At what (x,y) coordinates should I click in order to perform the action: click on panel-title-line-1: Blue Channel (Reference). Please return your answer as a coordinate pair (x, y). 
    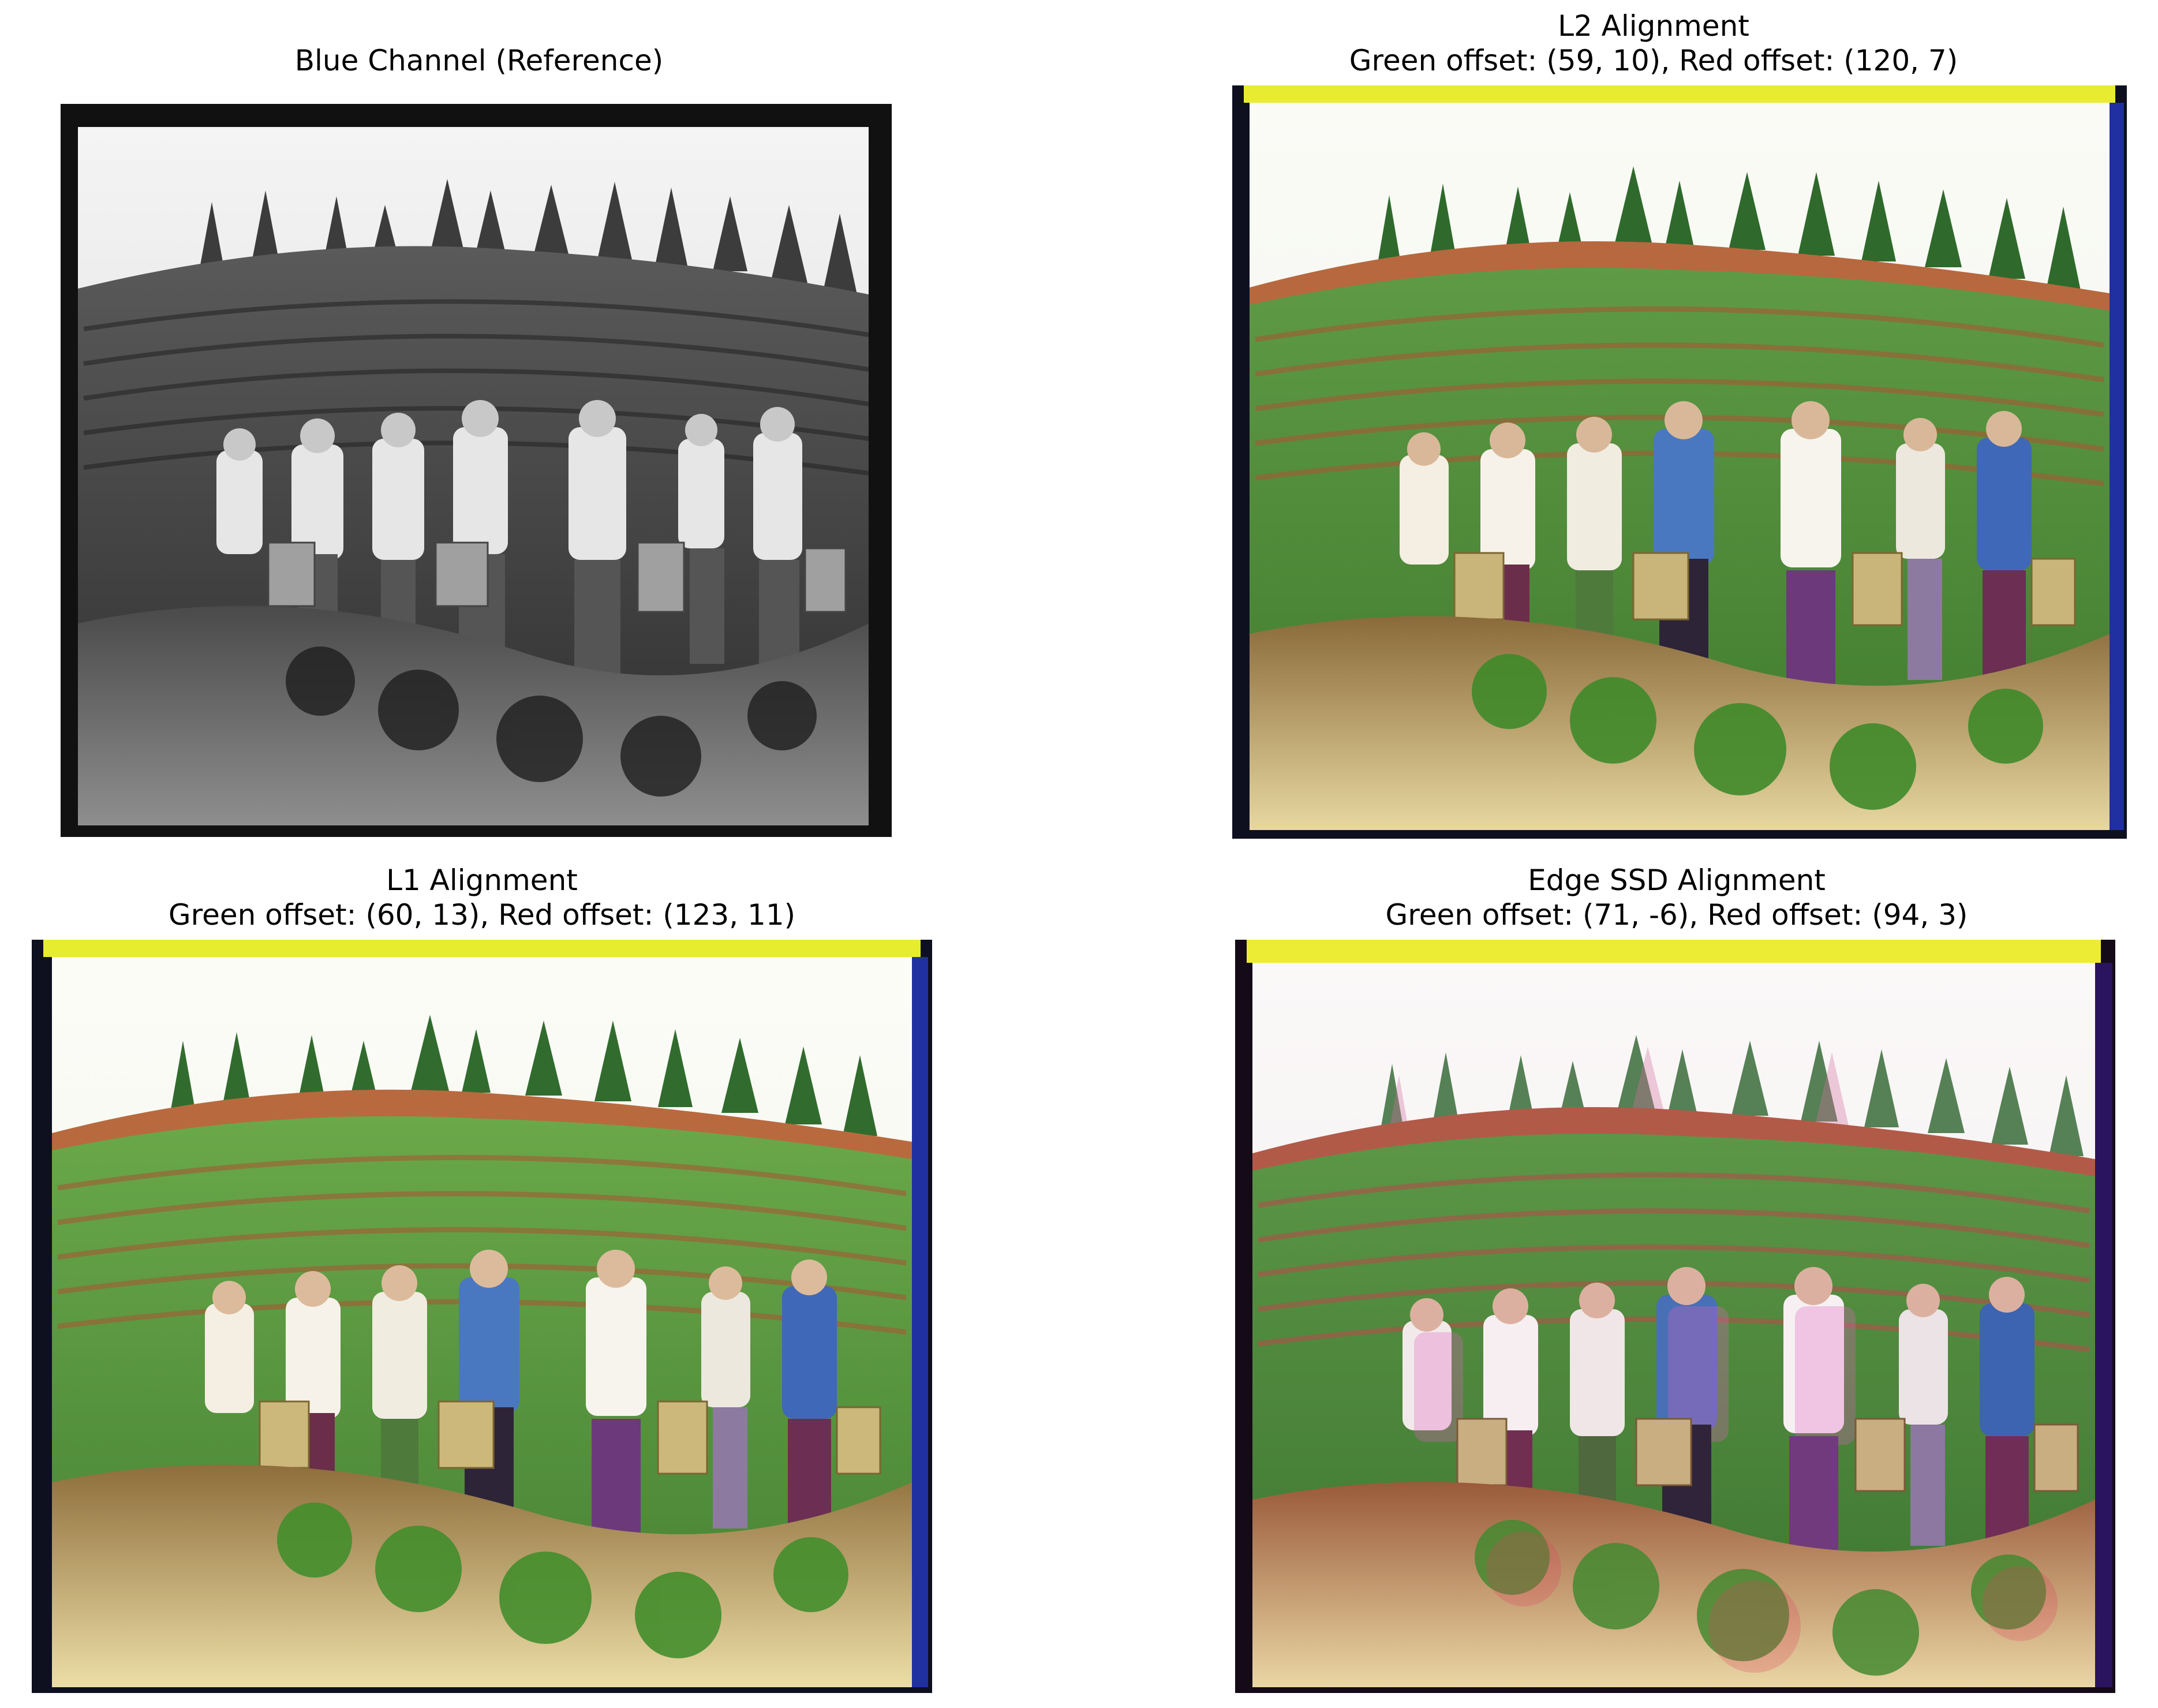
    Looking at the image, I should click on (479, 60).